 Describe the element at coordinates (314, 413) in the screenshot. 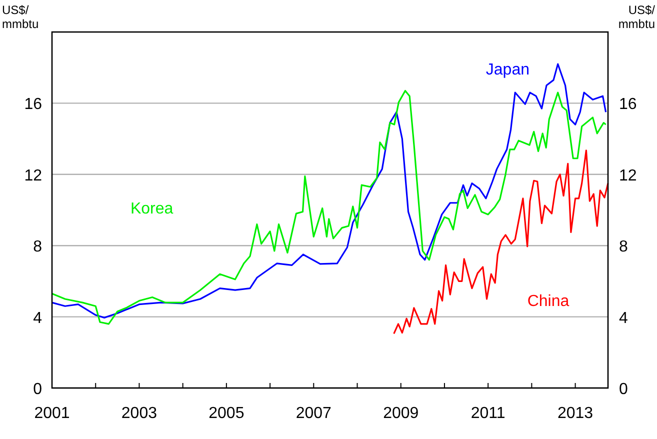

I see `x-tick-label: 2007` at that location.